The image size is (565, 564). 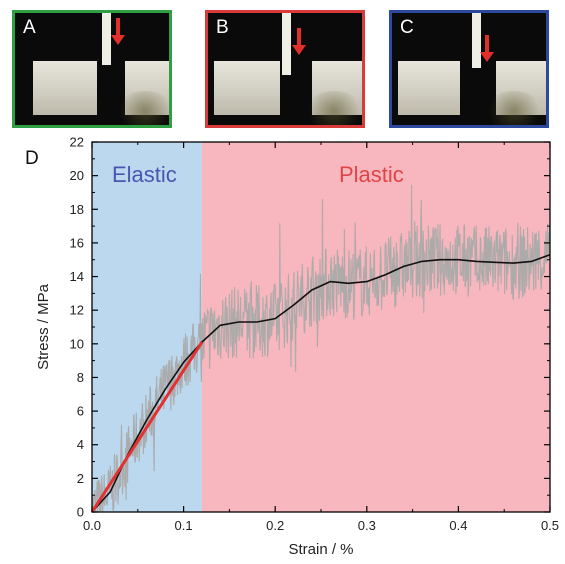 I want to click on y-tick-label: 18, so click(x=77, y=209).